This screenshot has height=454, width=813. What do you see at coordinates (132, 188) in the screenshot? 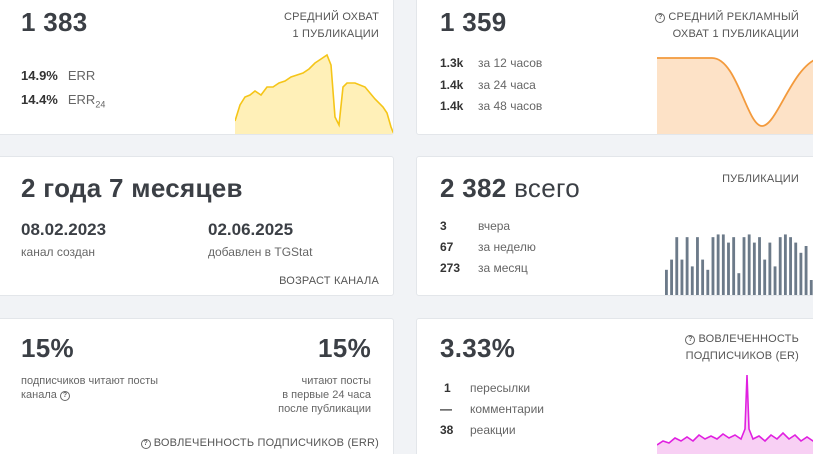
I see `channel-age-value: 2 года 7 месяцев` at bounding box center [132, 188].